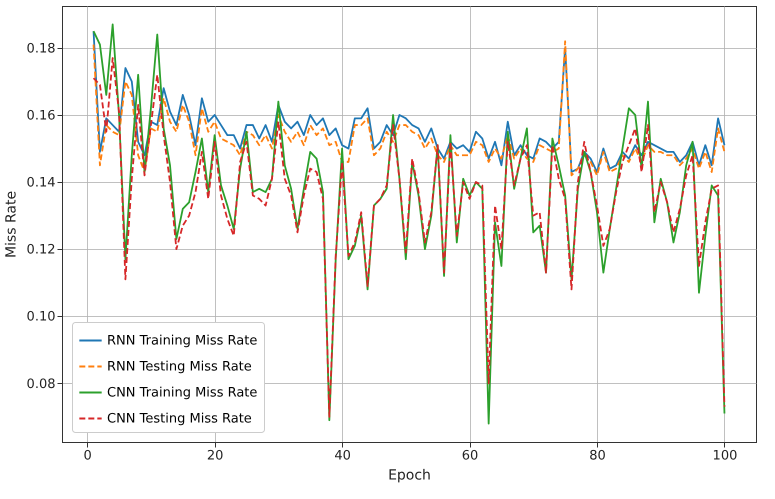  What do you see at coordinates (597, 456) in the screenshot?
I see `x-tick-label: 80` at bounding box center [597, 456].